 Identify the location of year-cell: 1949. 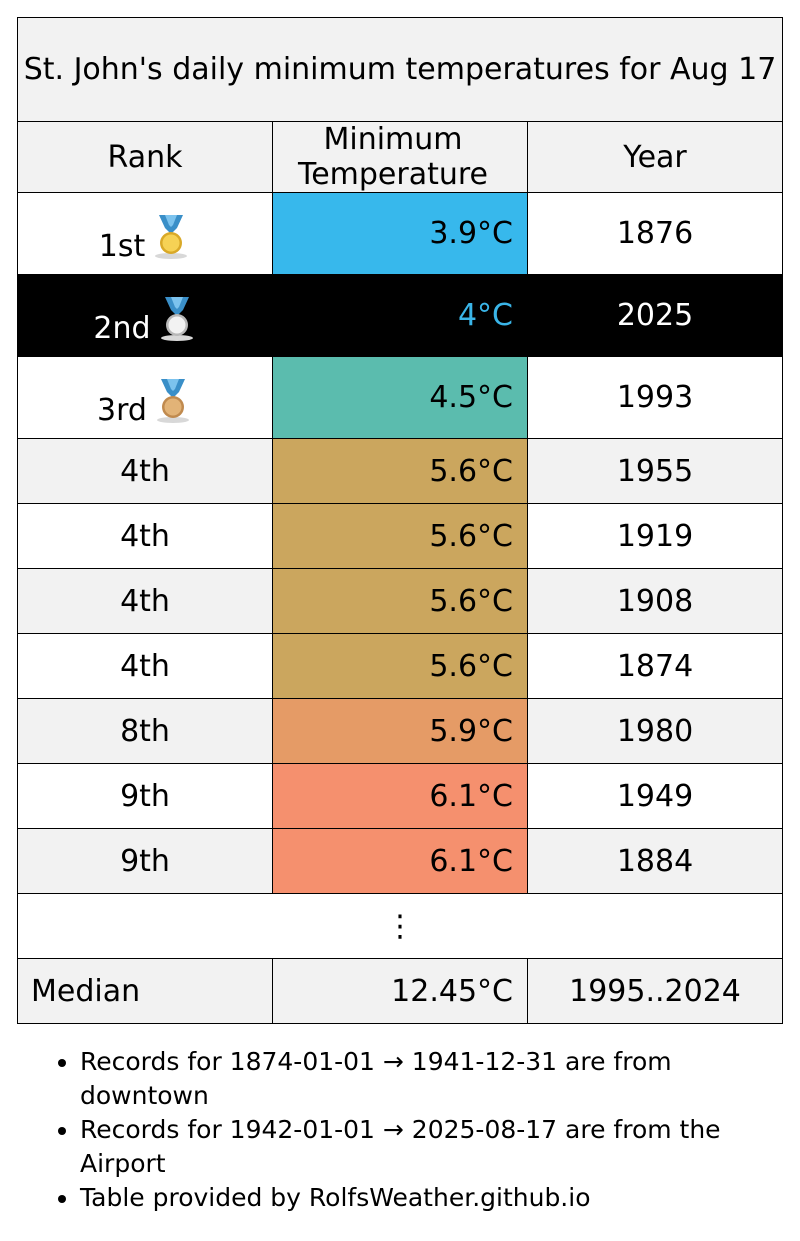
(655, 796).